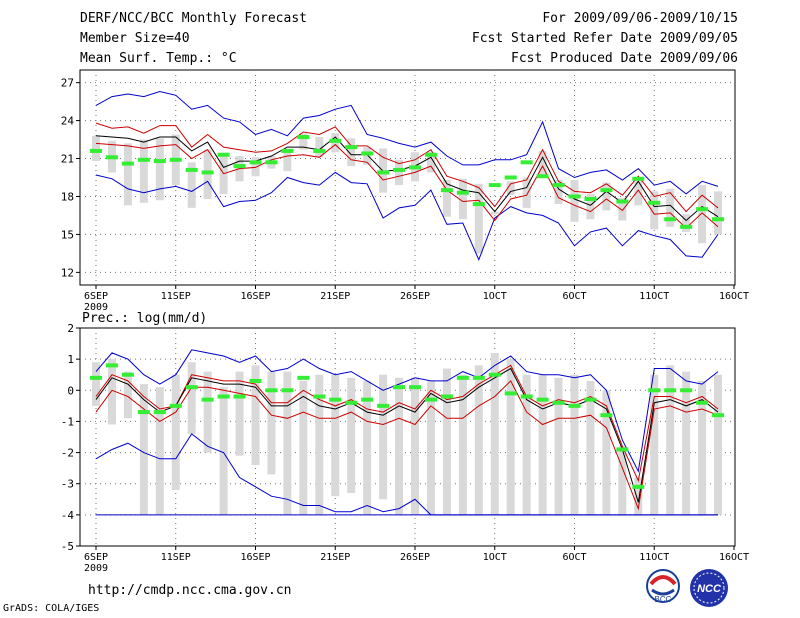 This screenshot has height=618, width=800. What do you see at coordinates (70, 359) in the screenshot?
I see `prec-y-tick-label: 1` at bounding box center [70, 359].